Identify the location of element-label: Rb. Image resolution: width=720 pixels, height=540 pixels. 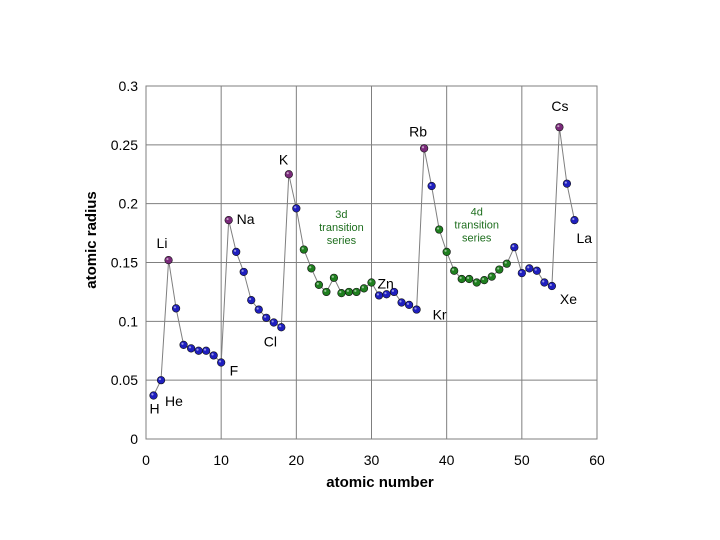
(418, 131).